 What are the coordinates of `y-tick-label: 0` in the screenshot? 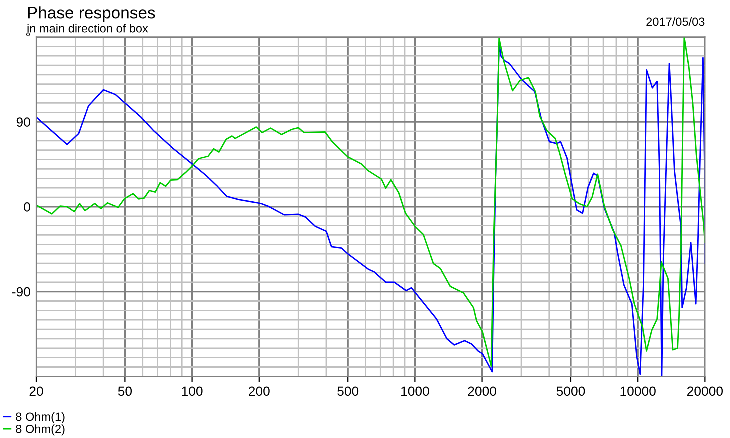 It's located at (27, 207).